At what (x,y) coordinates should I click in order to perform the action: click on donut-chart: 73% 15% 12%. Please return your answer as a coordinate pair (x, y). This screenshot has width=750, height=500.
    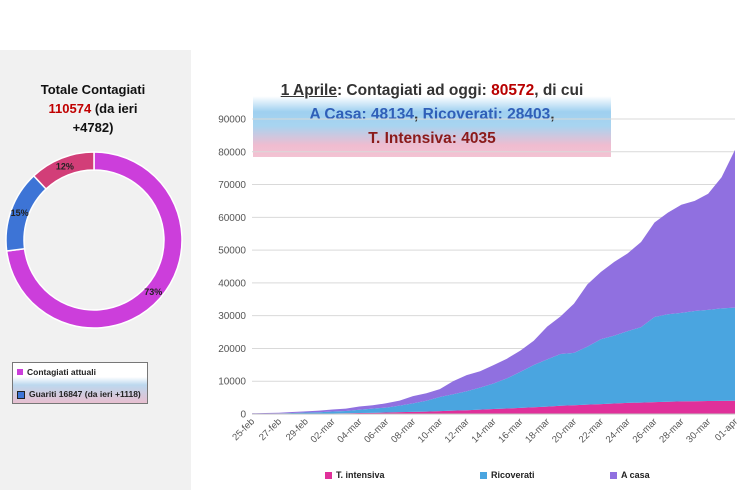
    Looking at the image, I should click on (94, 240).